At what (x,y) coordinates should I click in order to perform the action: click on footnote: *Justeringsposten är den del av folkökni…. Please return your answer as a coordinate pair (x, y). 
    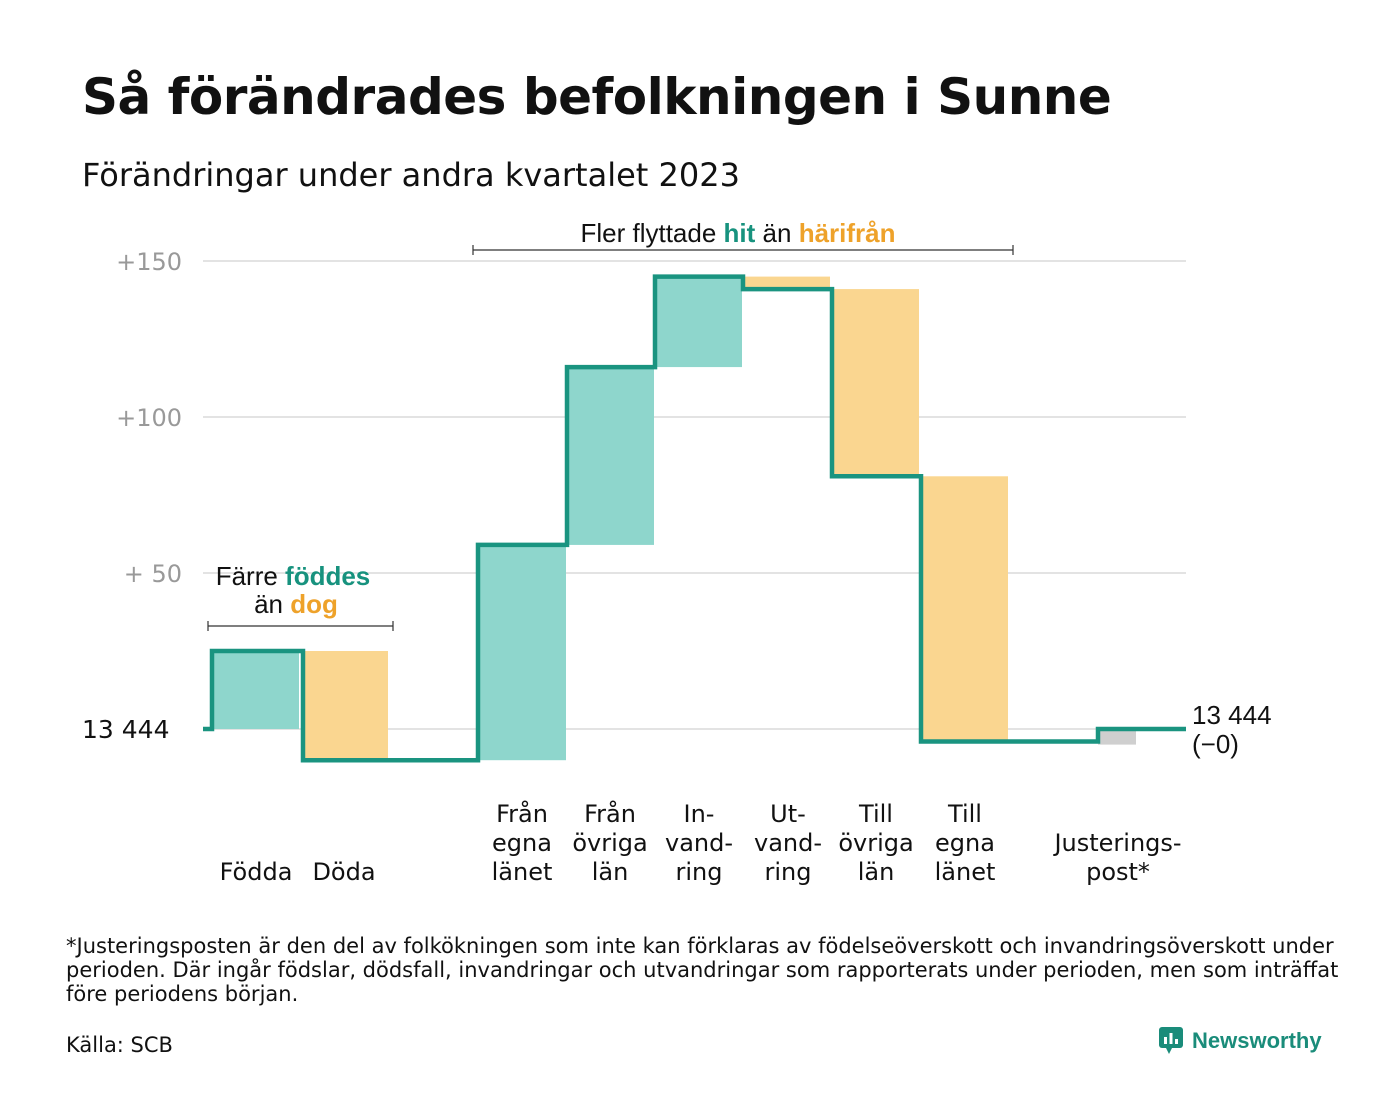
    Looking at the image, I should click on (702, 970).